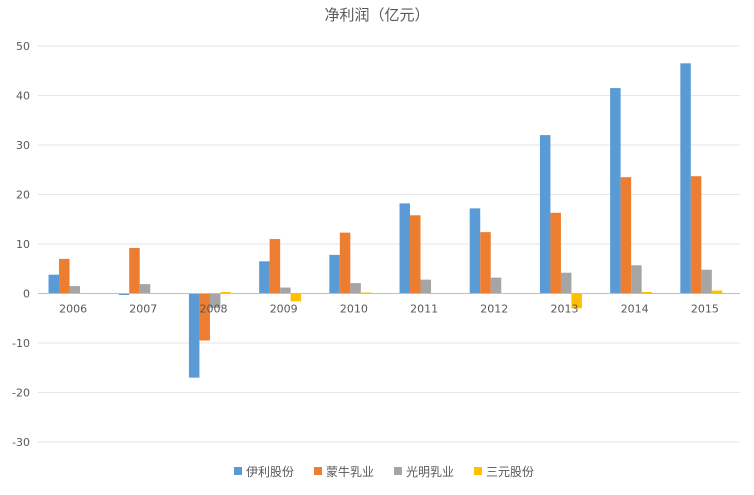 The width and height of the screenshot is (754, 495). What do you see at coordinates (430, 472) in the screenshot?
I see `legend-label: 光明乳业` at bounding box center [430, 472].